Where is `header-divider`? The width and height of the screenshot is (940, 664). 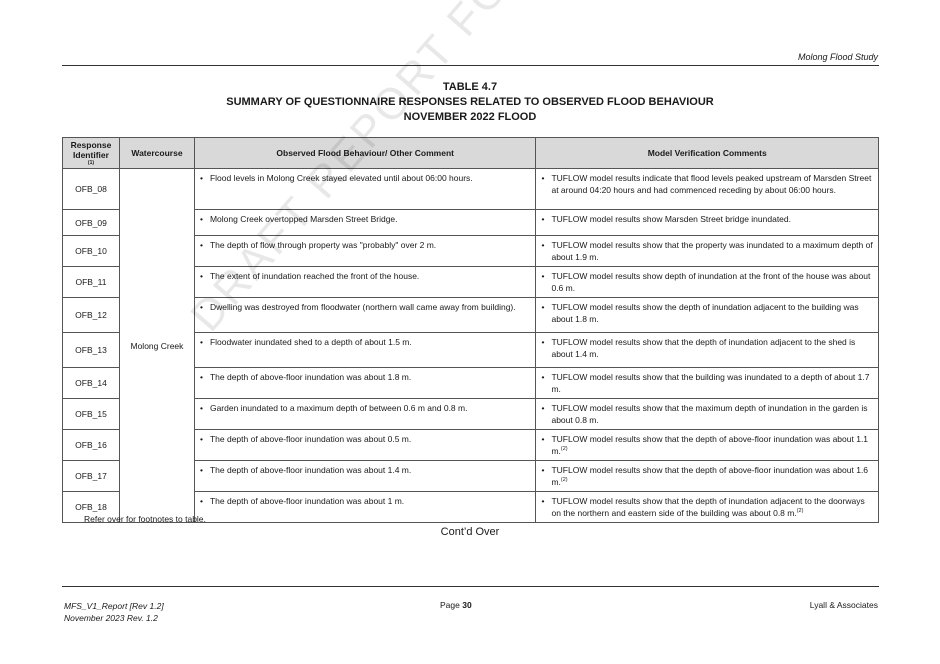
header-divider is located at coordinates (470, 65).